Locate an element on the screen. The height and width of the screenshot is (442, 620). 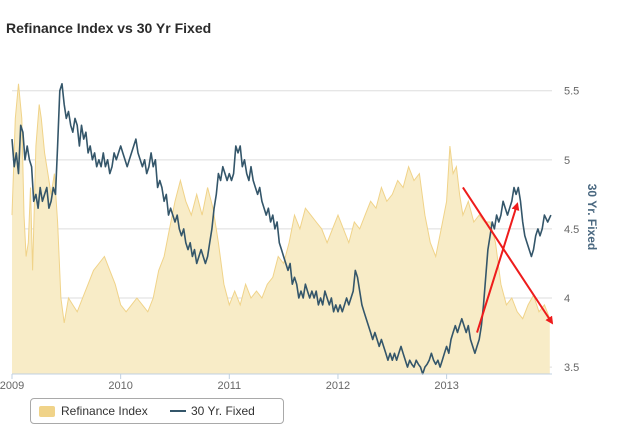
legend-item-refinance: Refinance Index is located at coordinates (93, 411).